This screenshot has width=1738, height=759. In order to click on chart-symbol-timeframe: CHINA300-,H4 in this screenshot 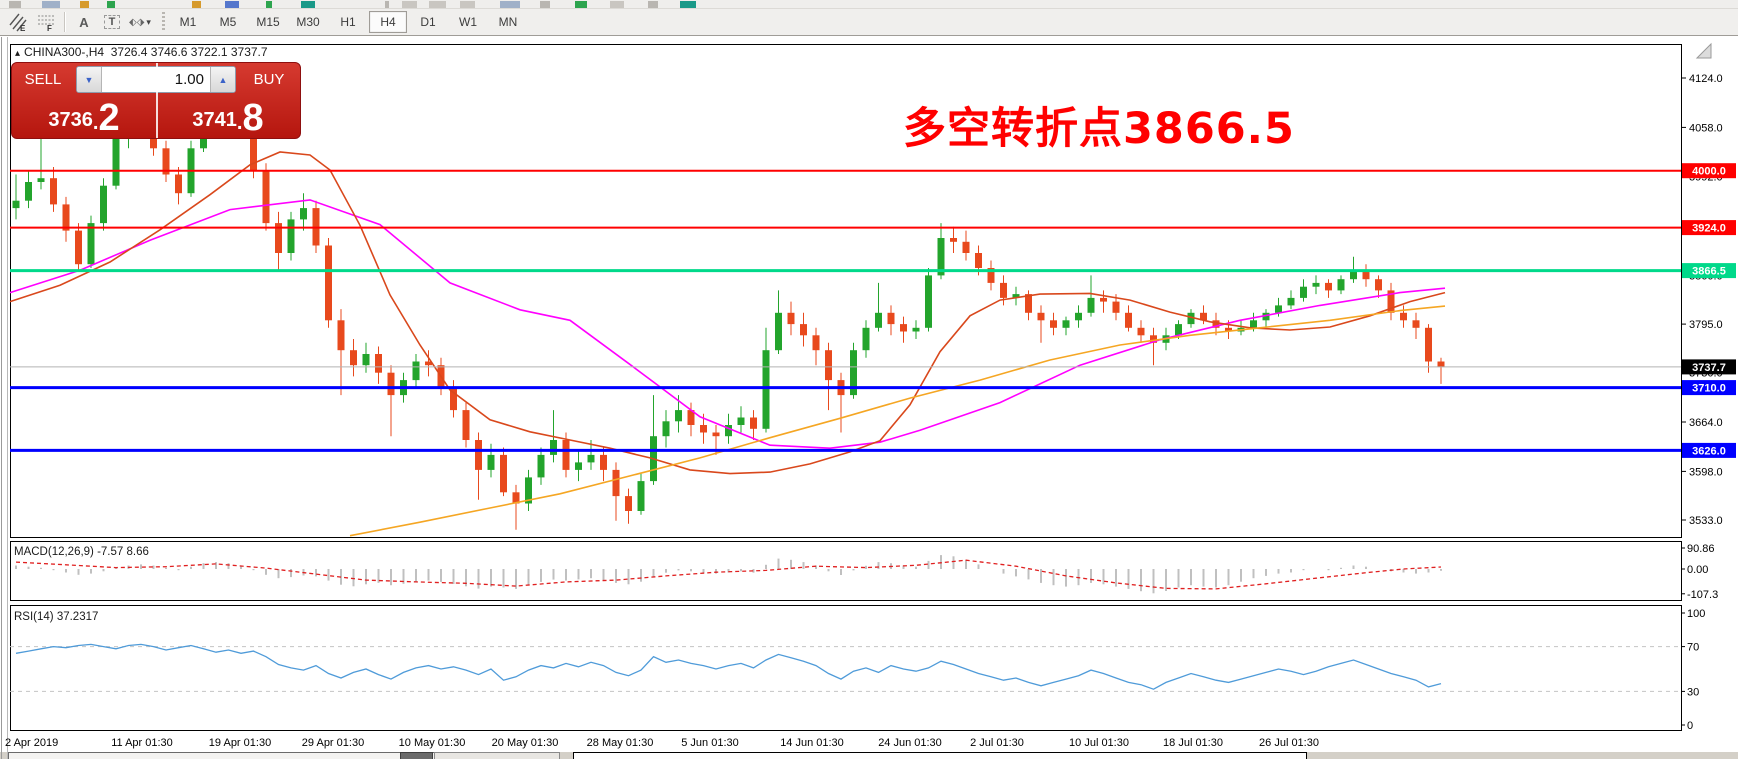, I will do `click(64, 52)`.